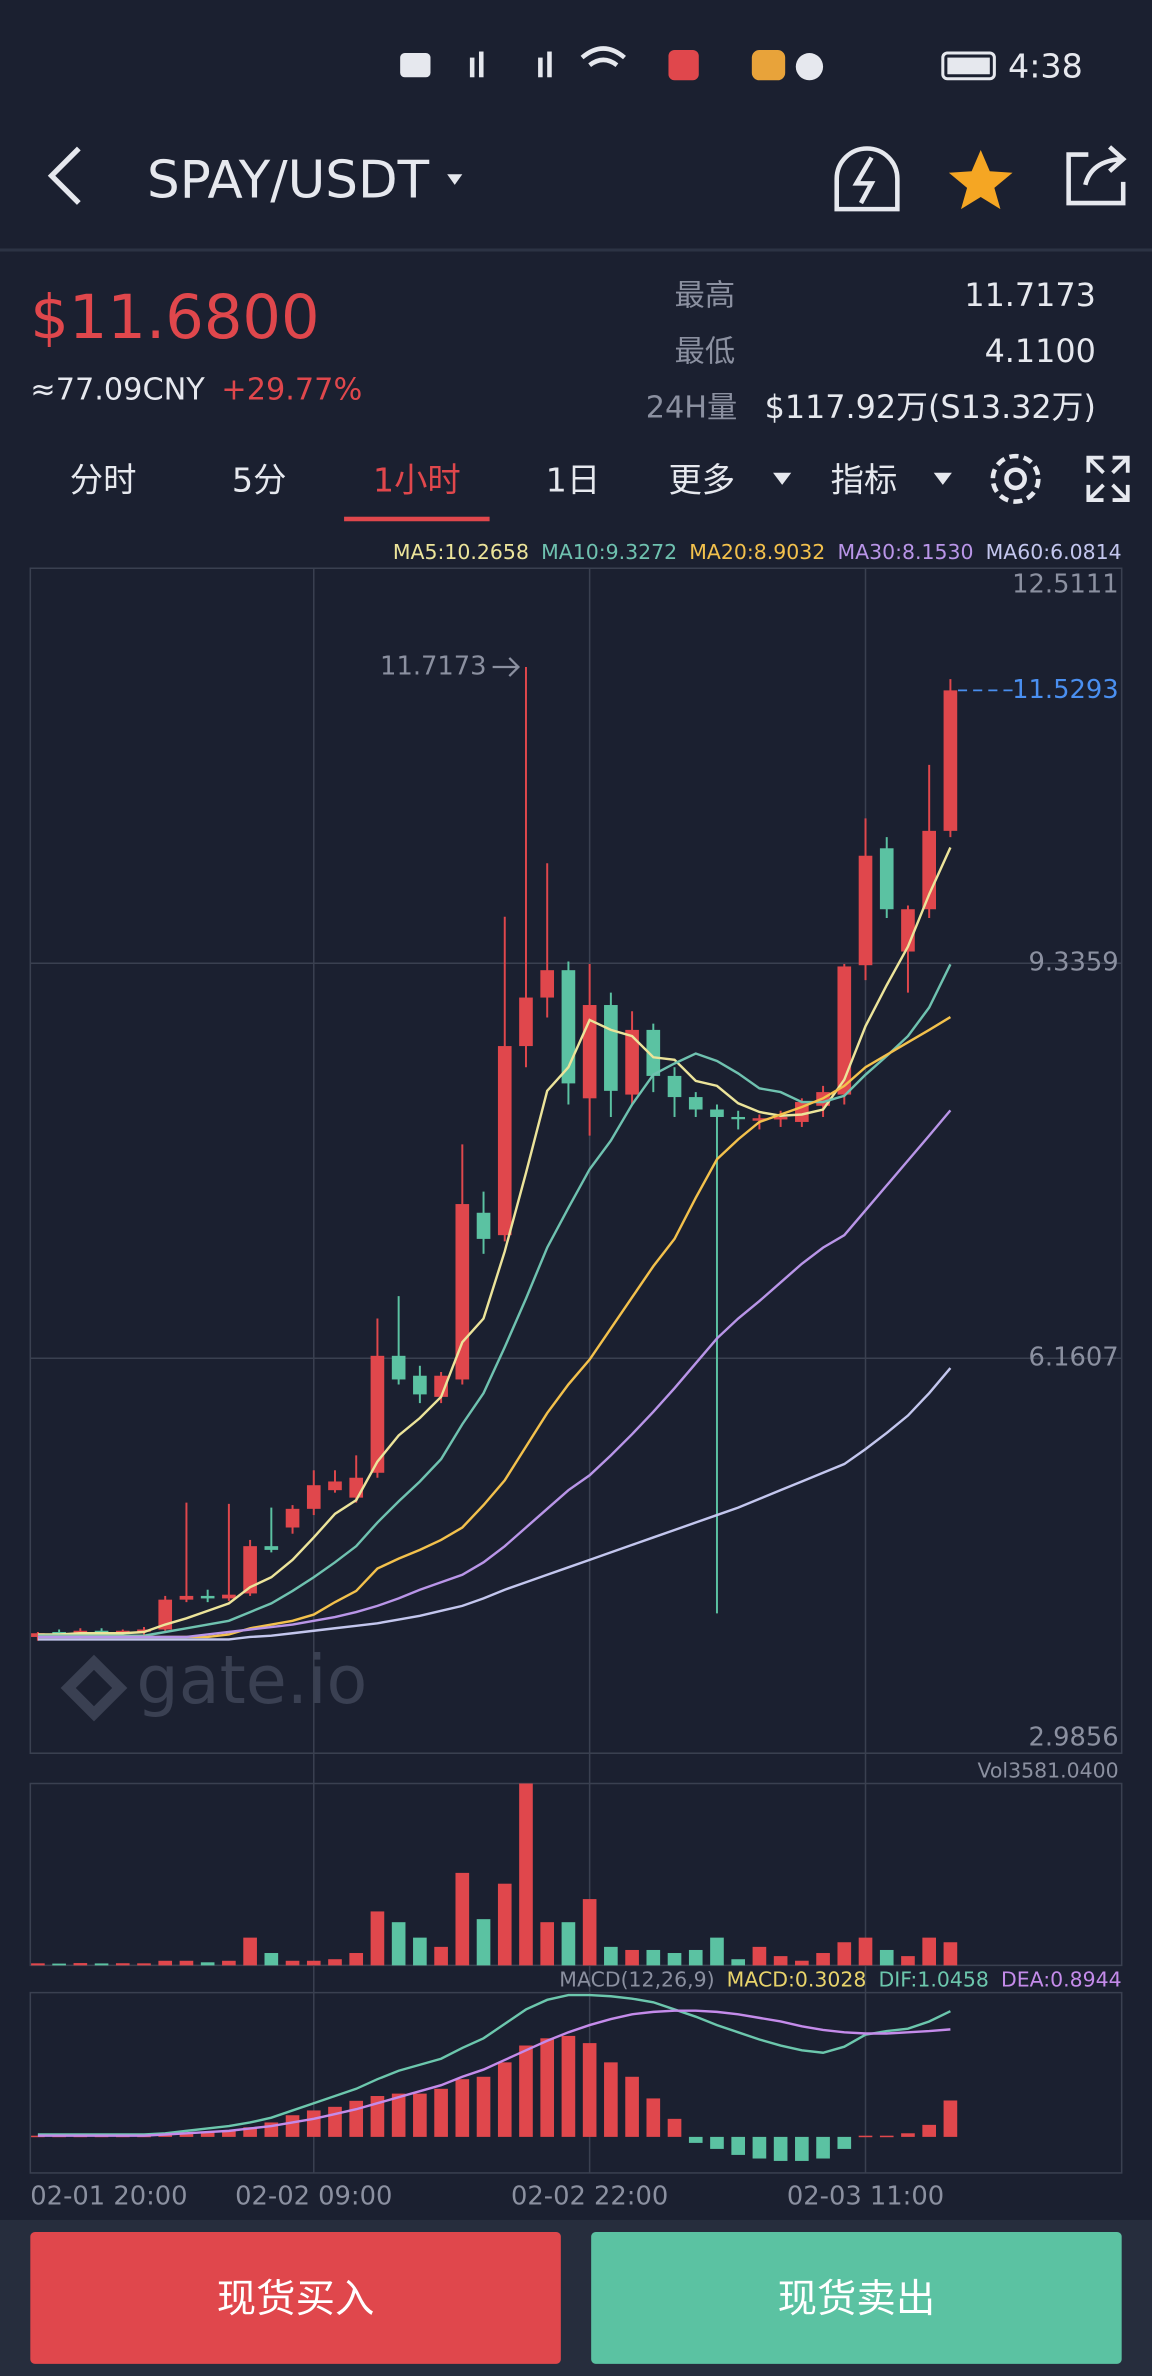 The width and height of the screenshot is (1152, 2376). Describe the element at coordinates (506, 667) in the screenshot. I see `annotation-arrow` at that location.